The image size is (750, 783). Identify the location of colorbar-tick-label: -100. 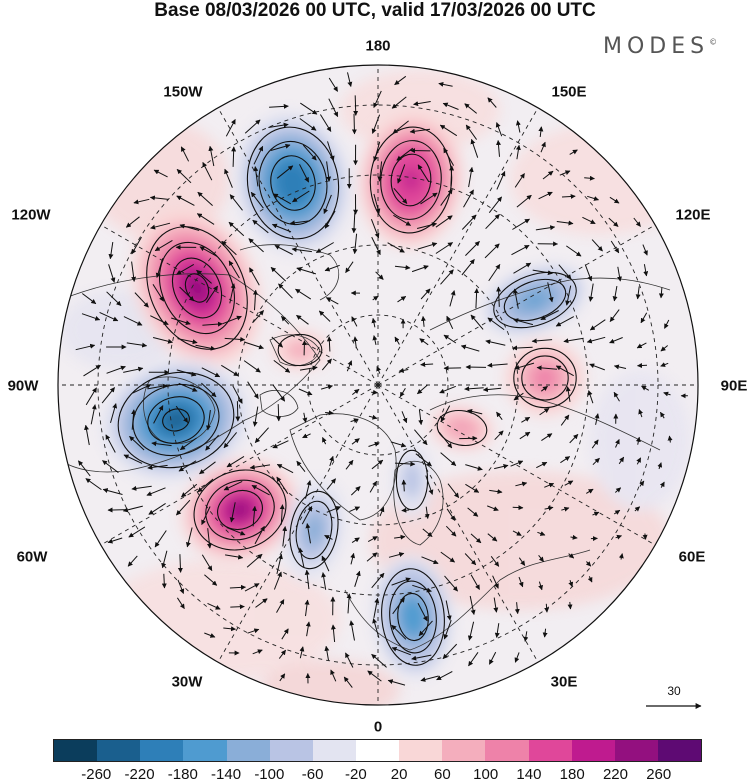
(269, 774).